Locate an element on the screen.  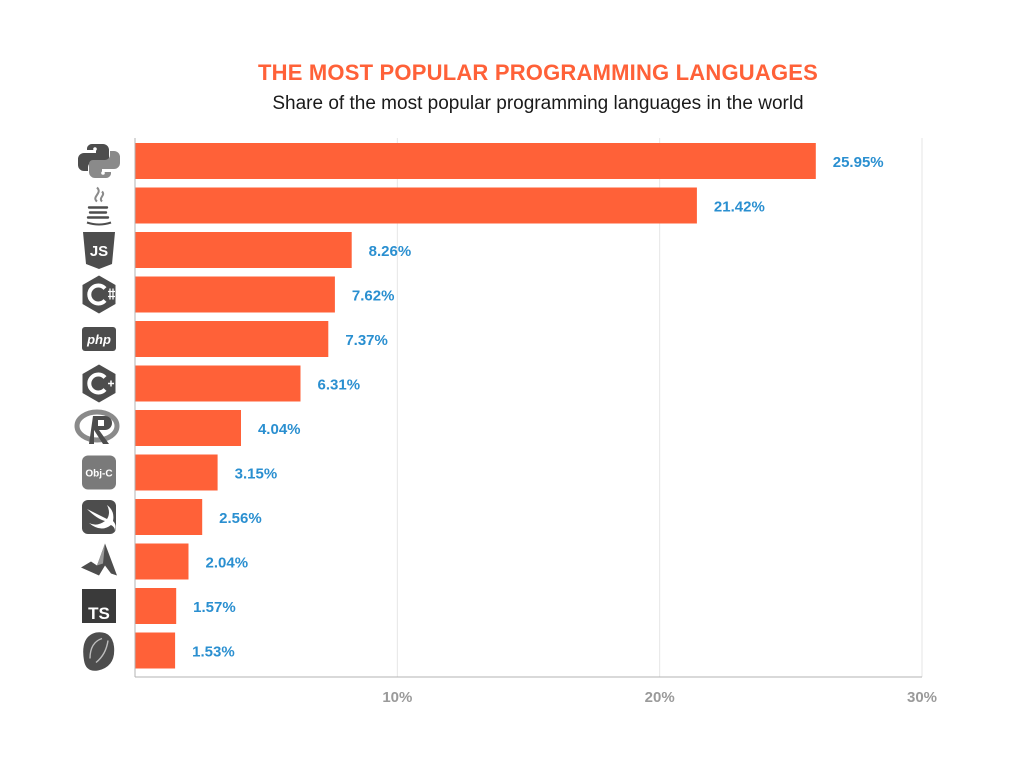
data-label: 7.37% is located at coordinates (366, 340).